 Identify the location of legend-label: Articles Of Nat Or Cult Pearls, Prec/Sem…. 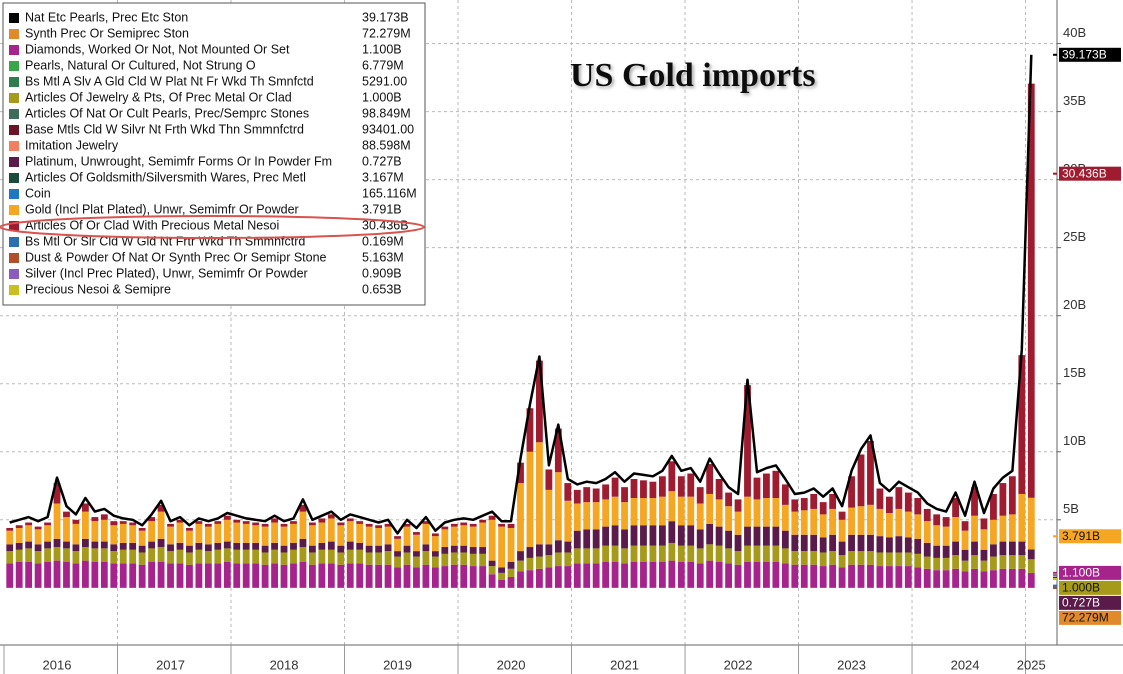
(167, 113).